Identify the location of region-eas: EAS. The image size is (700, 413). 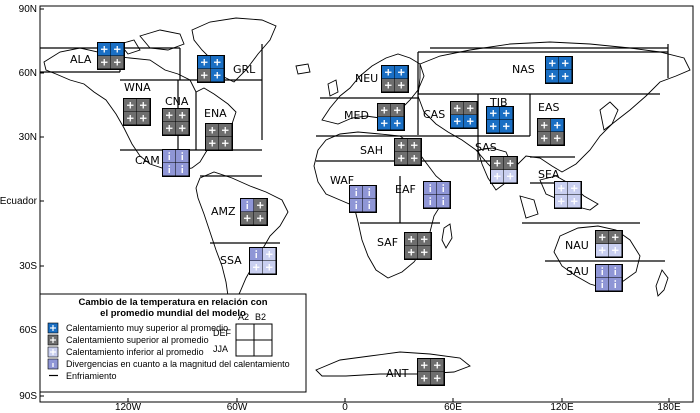
(551, 123).